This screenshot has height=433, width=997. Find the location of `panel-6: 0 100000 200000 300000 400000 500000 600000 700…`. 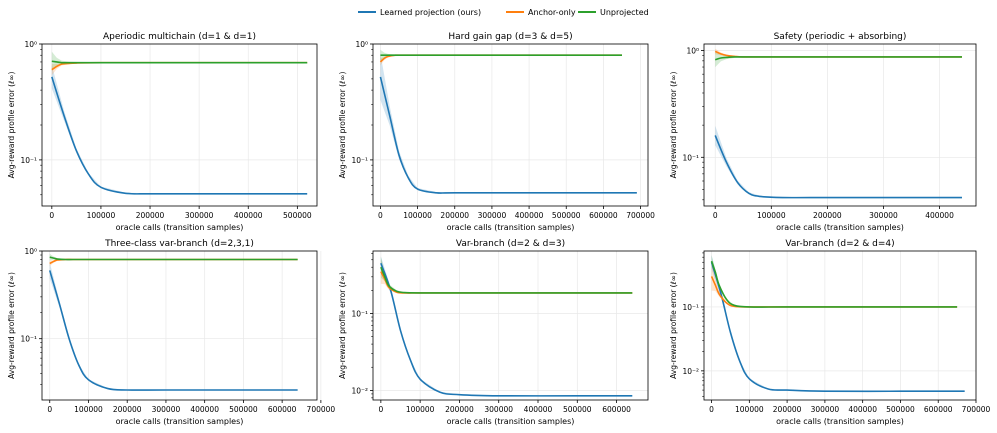

panel-6: 0 100000 200000 300000 400000 500000 600000 700… is located at coordinates (830, 332).